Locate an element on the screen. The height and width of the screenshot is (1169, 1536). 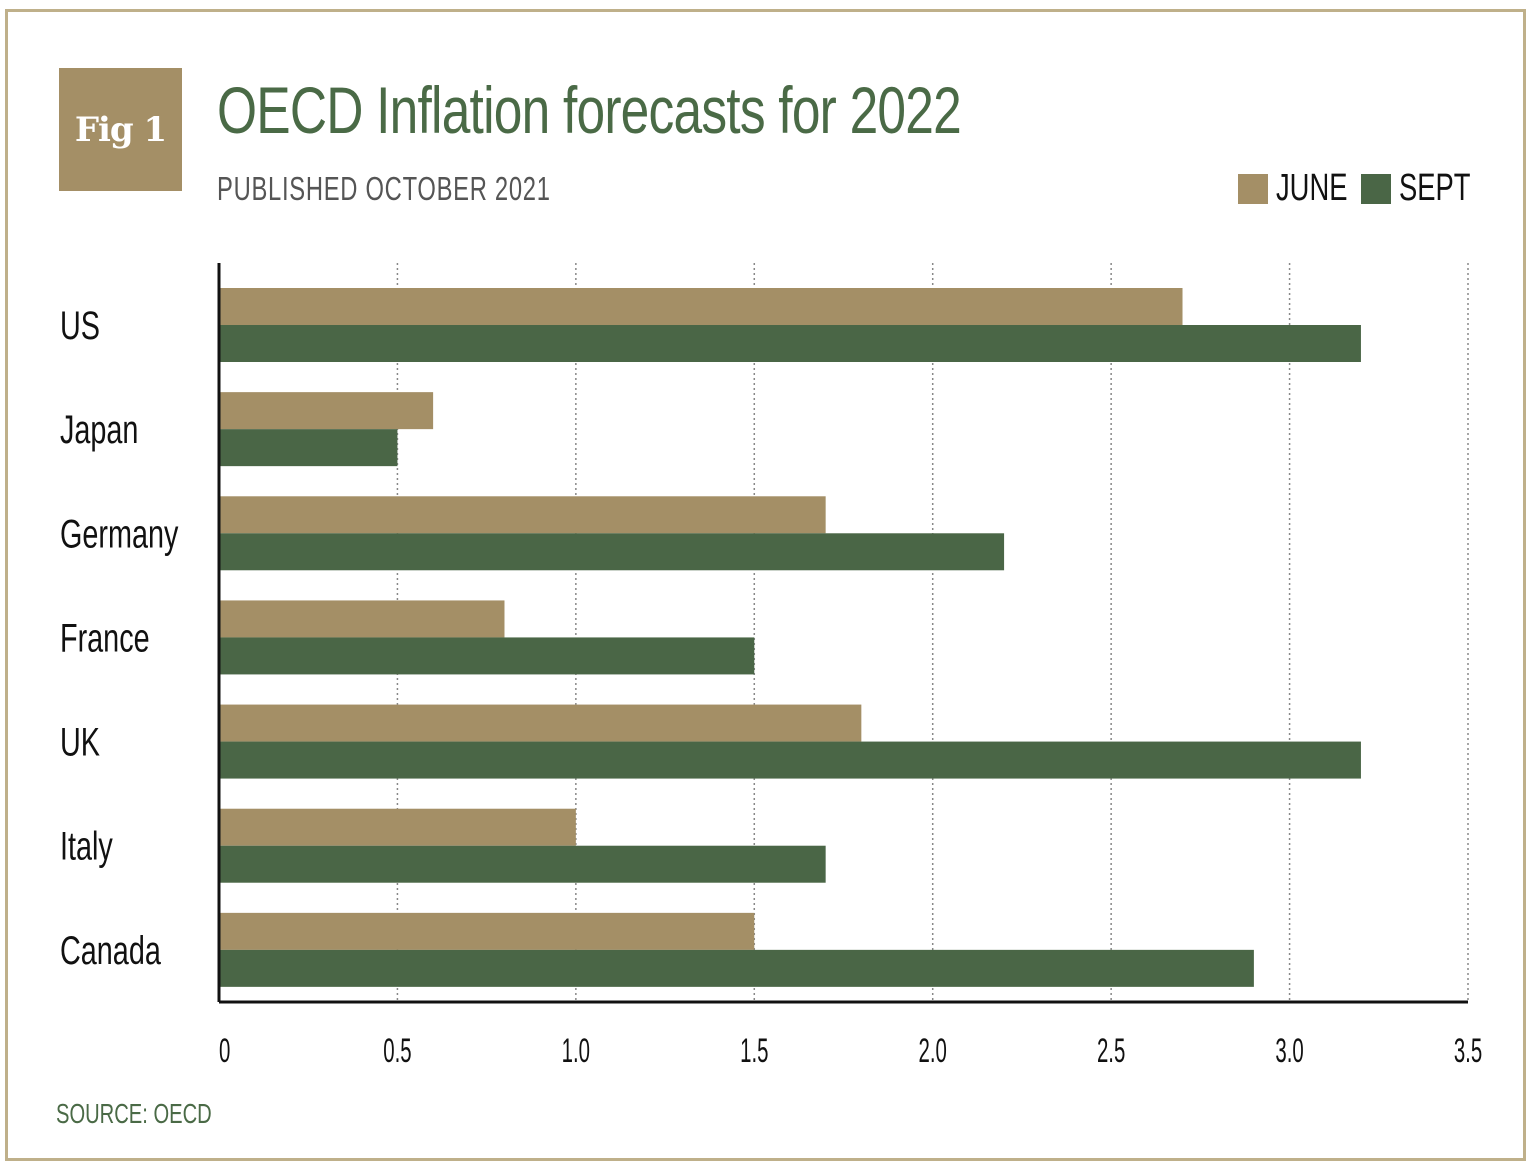
bar-june-france is located at coordinates (362, 619).